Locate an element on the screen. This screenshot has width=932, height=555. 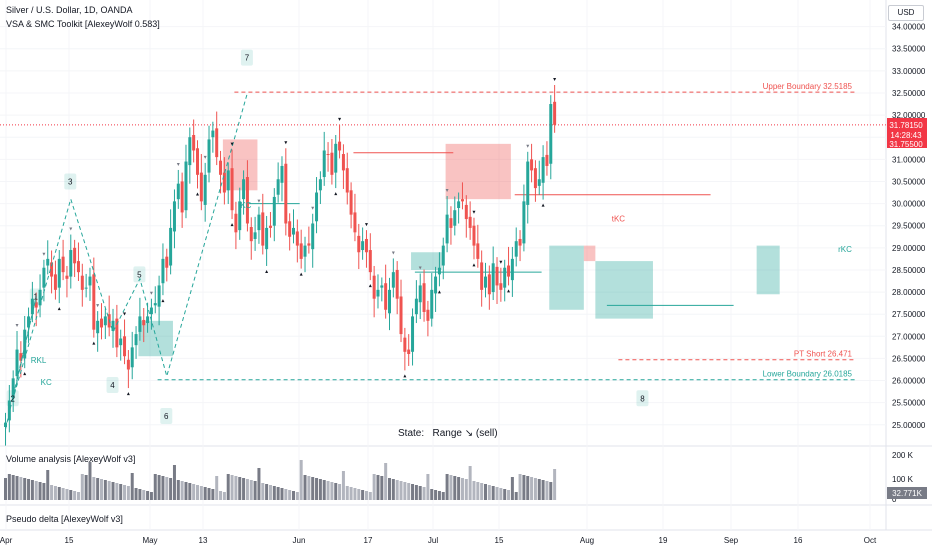
y-tick-label: 26.50000 is located at coordinates (909, 358).